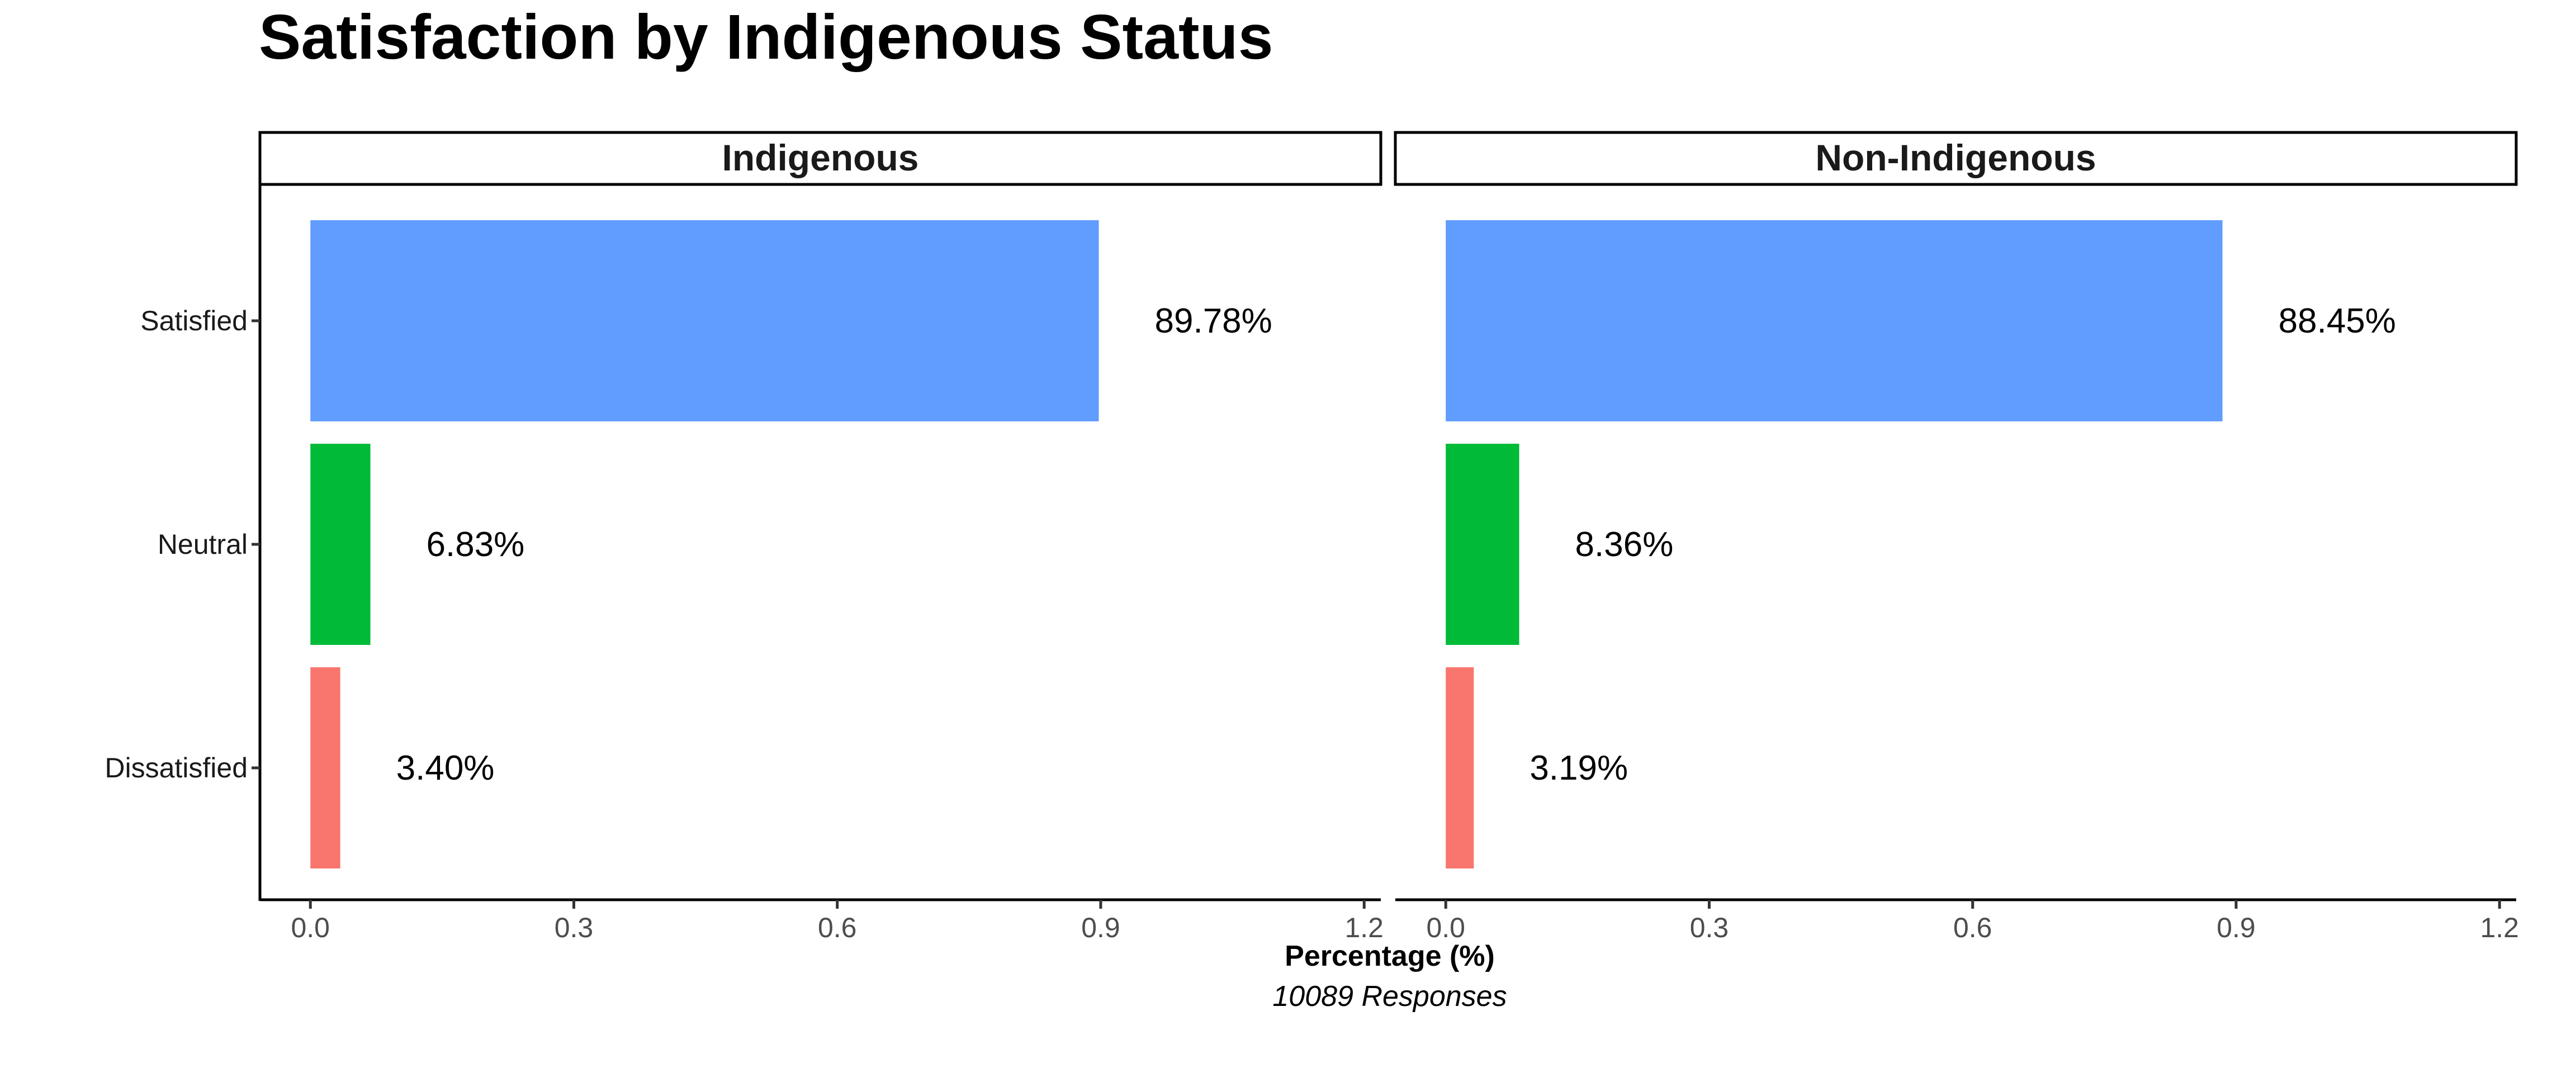  Describe the element at coordinates (1214, 321) in the screenshot. I see `data-label-satisfied: 89.78%` at that location.